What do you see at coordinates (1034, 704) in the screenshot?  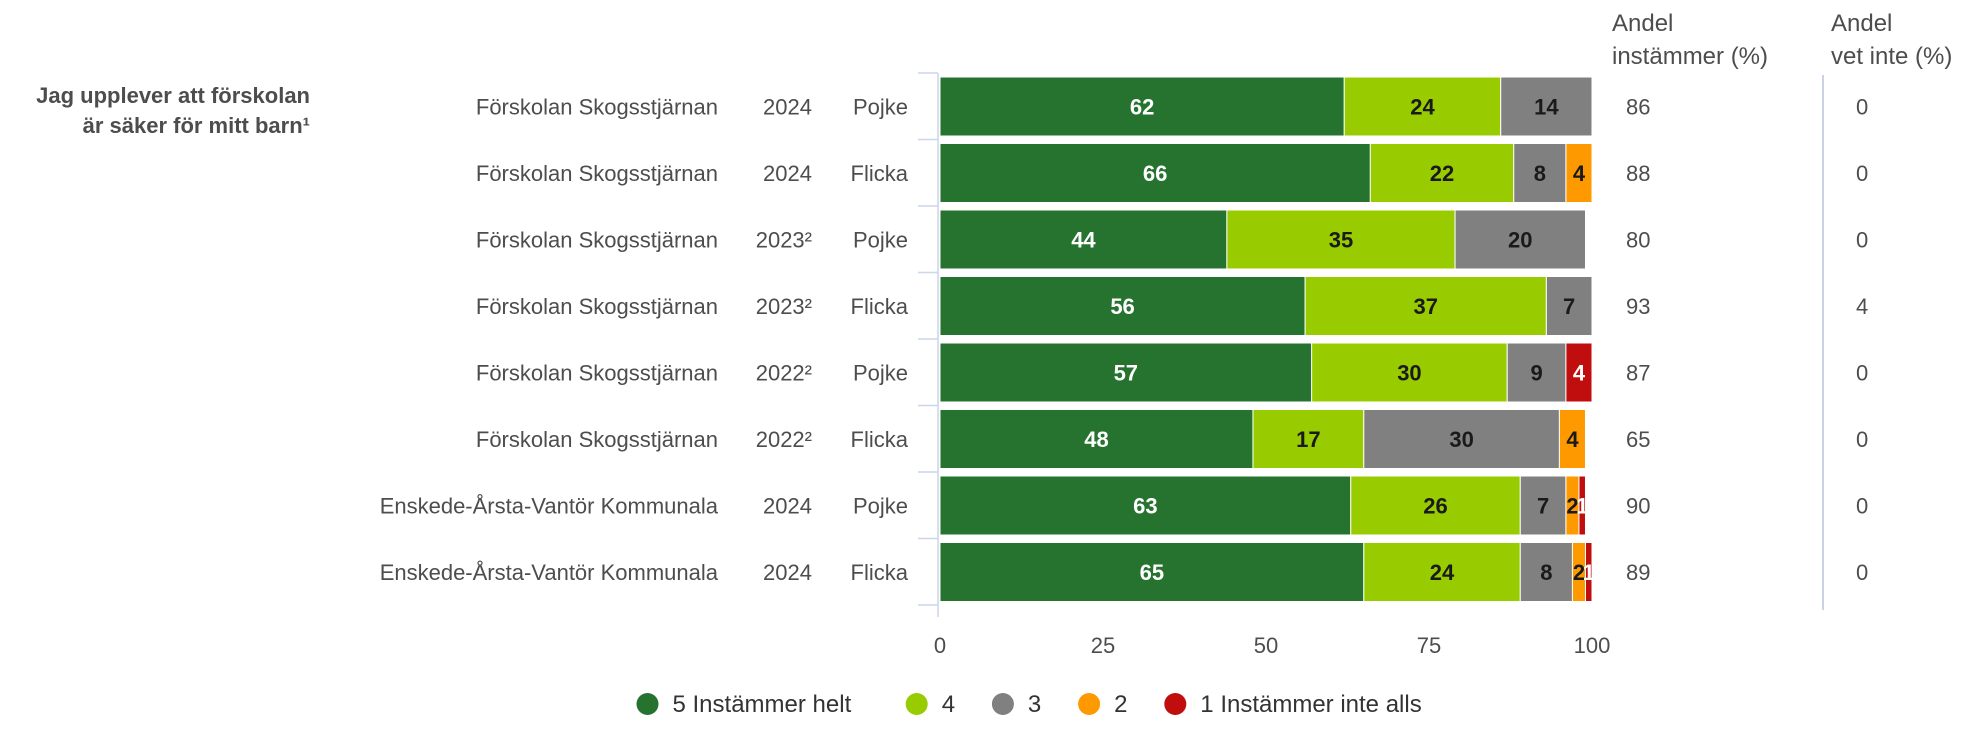 I see `legend-label: 3` at bounding box center [1034, 704].